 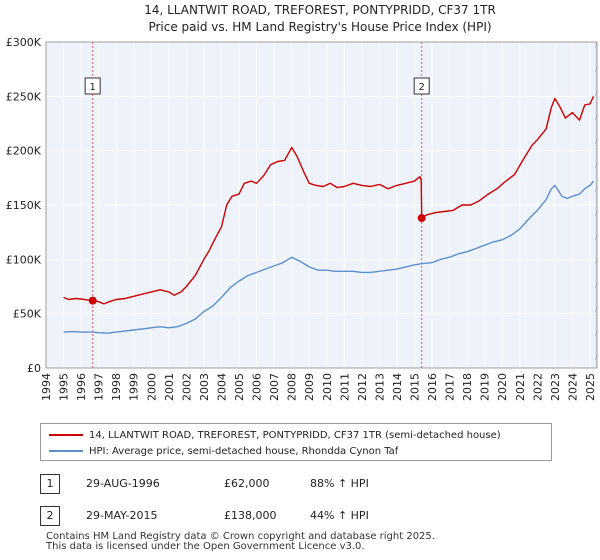 I want to click on sale-price: £62,000, so click(x=247, y=483).